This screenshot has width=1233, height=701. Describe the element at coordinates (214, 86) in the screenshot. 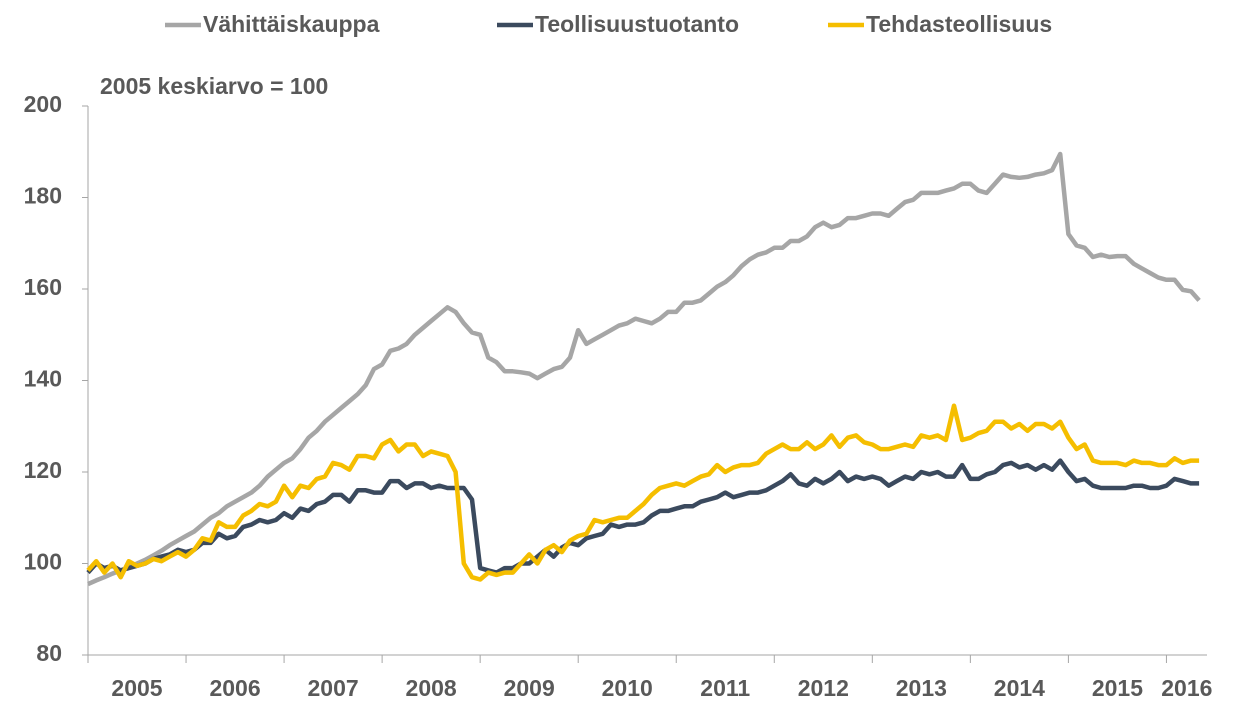

I see `chart-subtitle: 2005 keskiarvo = 100` at that location.